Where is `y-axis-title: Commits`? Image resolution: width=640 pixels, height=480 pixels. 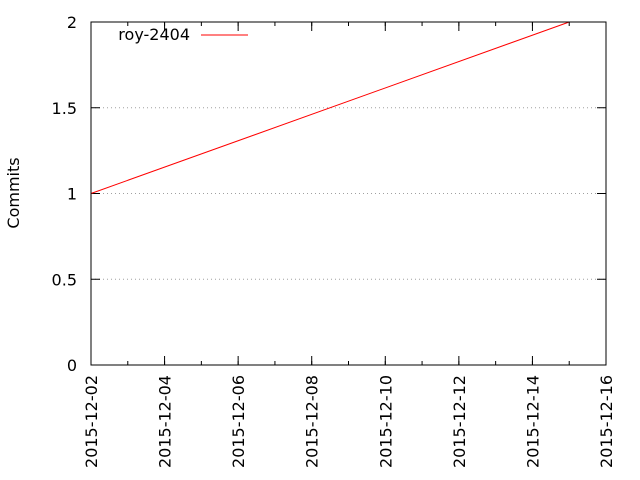 y-axis-title: Commits is located at coordinates (13, 192).